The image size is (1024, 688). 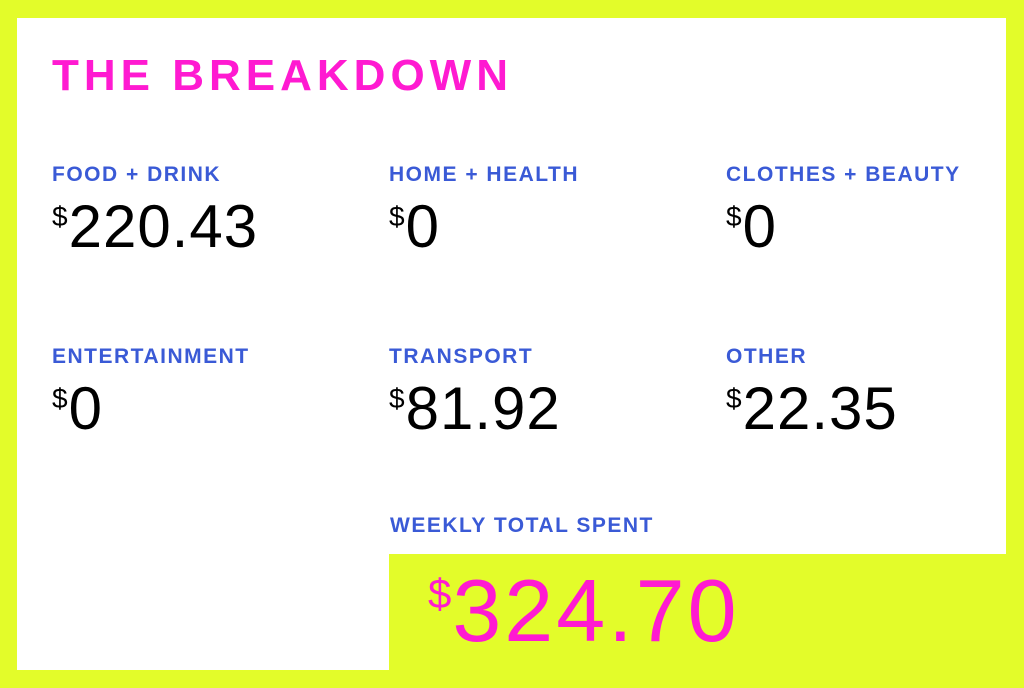 I want to click on category-amount: 22.35, so click(x=820, y=408).